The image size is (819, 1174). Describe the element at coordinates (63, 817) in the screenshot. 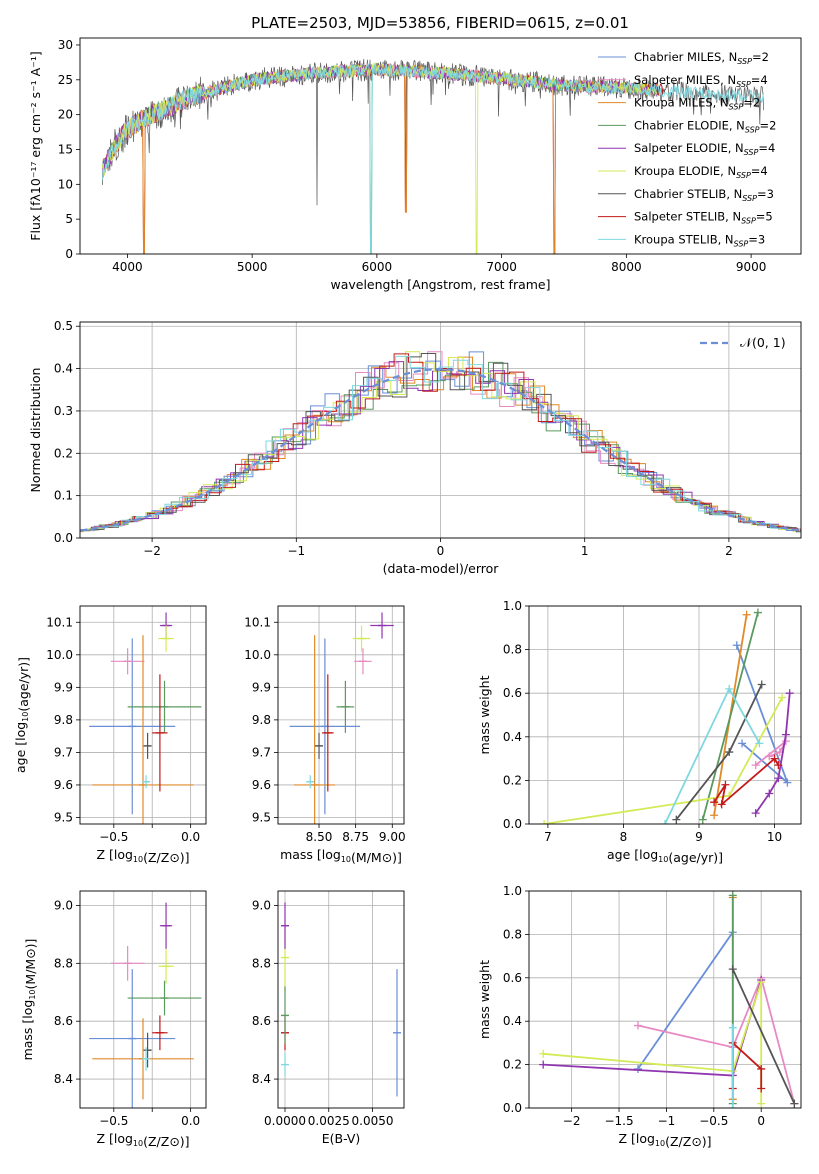

I see `y-tick-label: 9.5` at that location.